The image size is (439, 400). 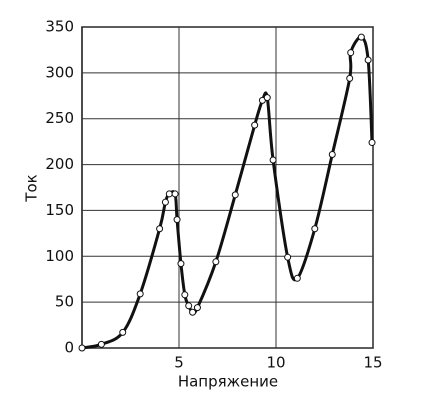 I want to click on y-tick-label: 300, so click(x=59, y=72).